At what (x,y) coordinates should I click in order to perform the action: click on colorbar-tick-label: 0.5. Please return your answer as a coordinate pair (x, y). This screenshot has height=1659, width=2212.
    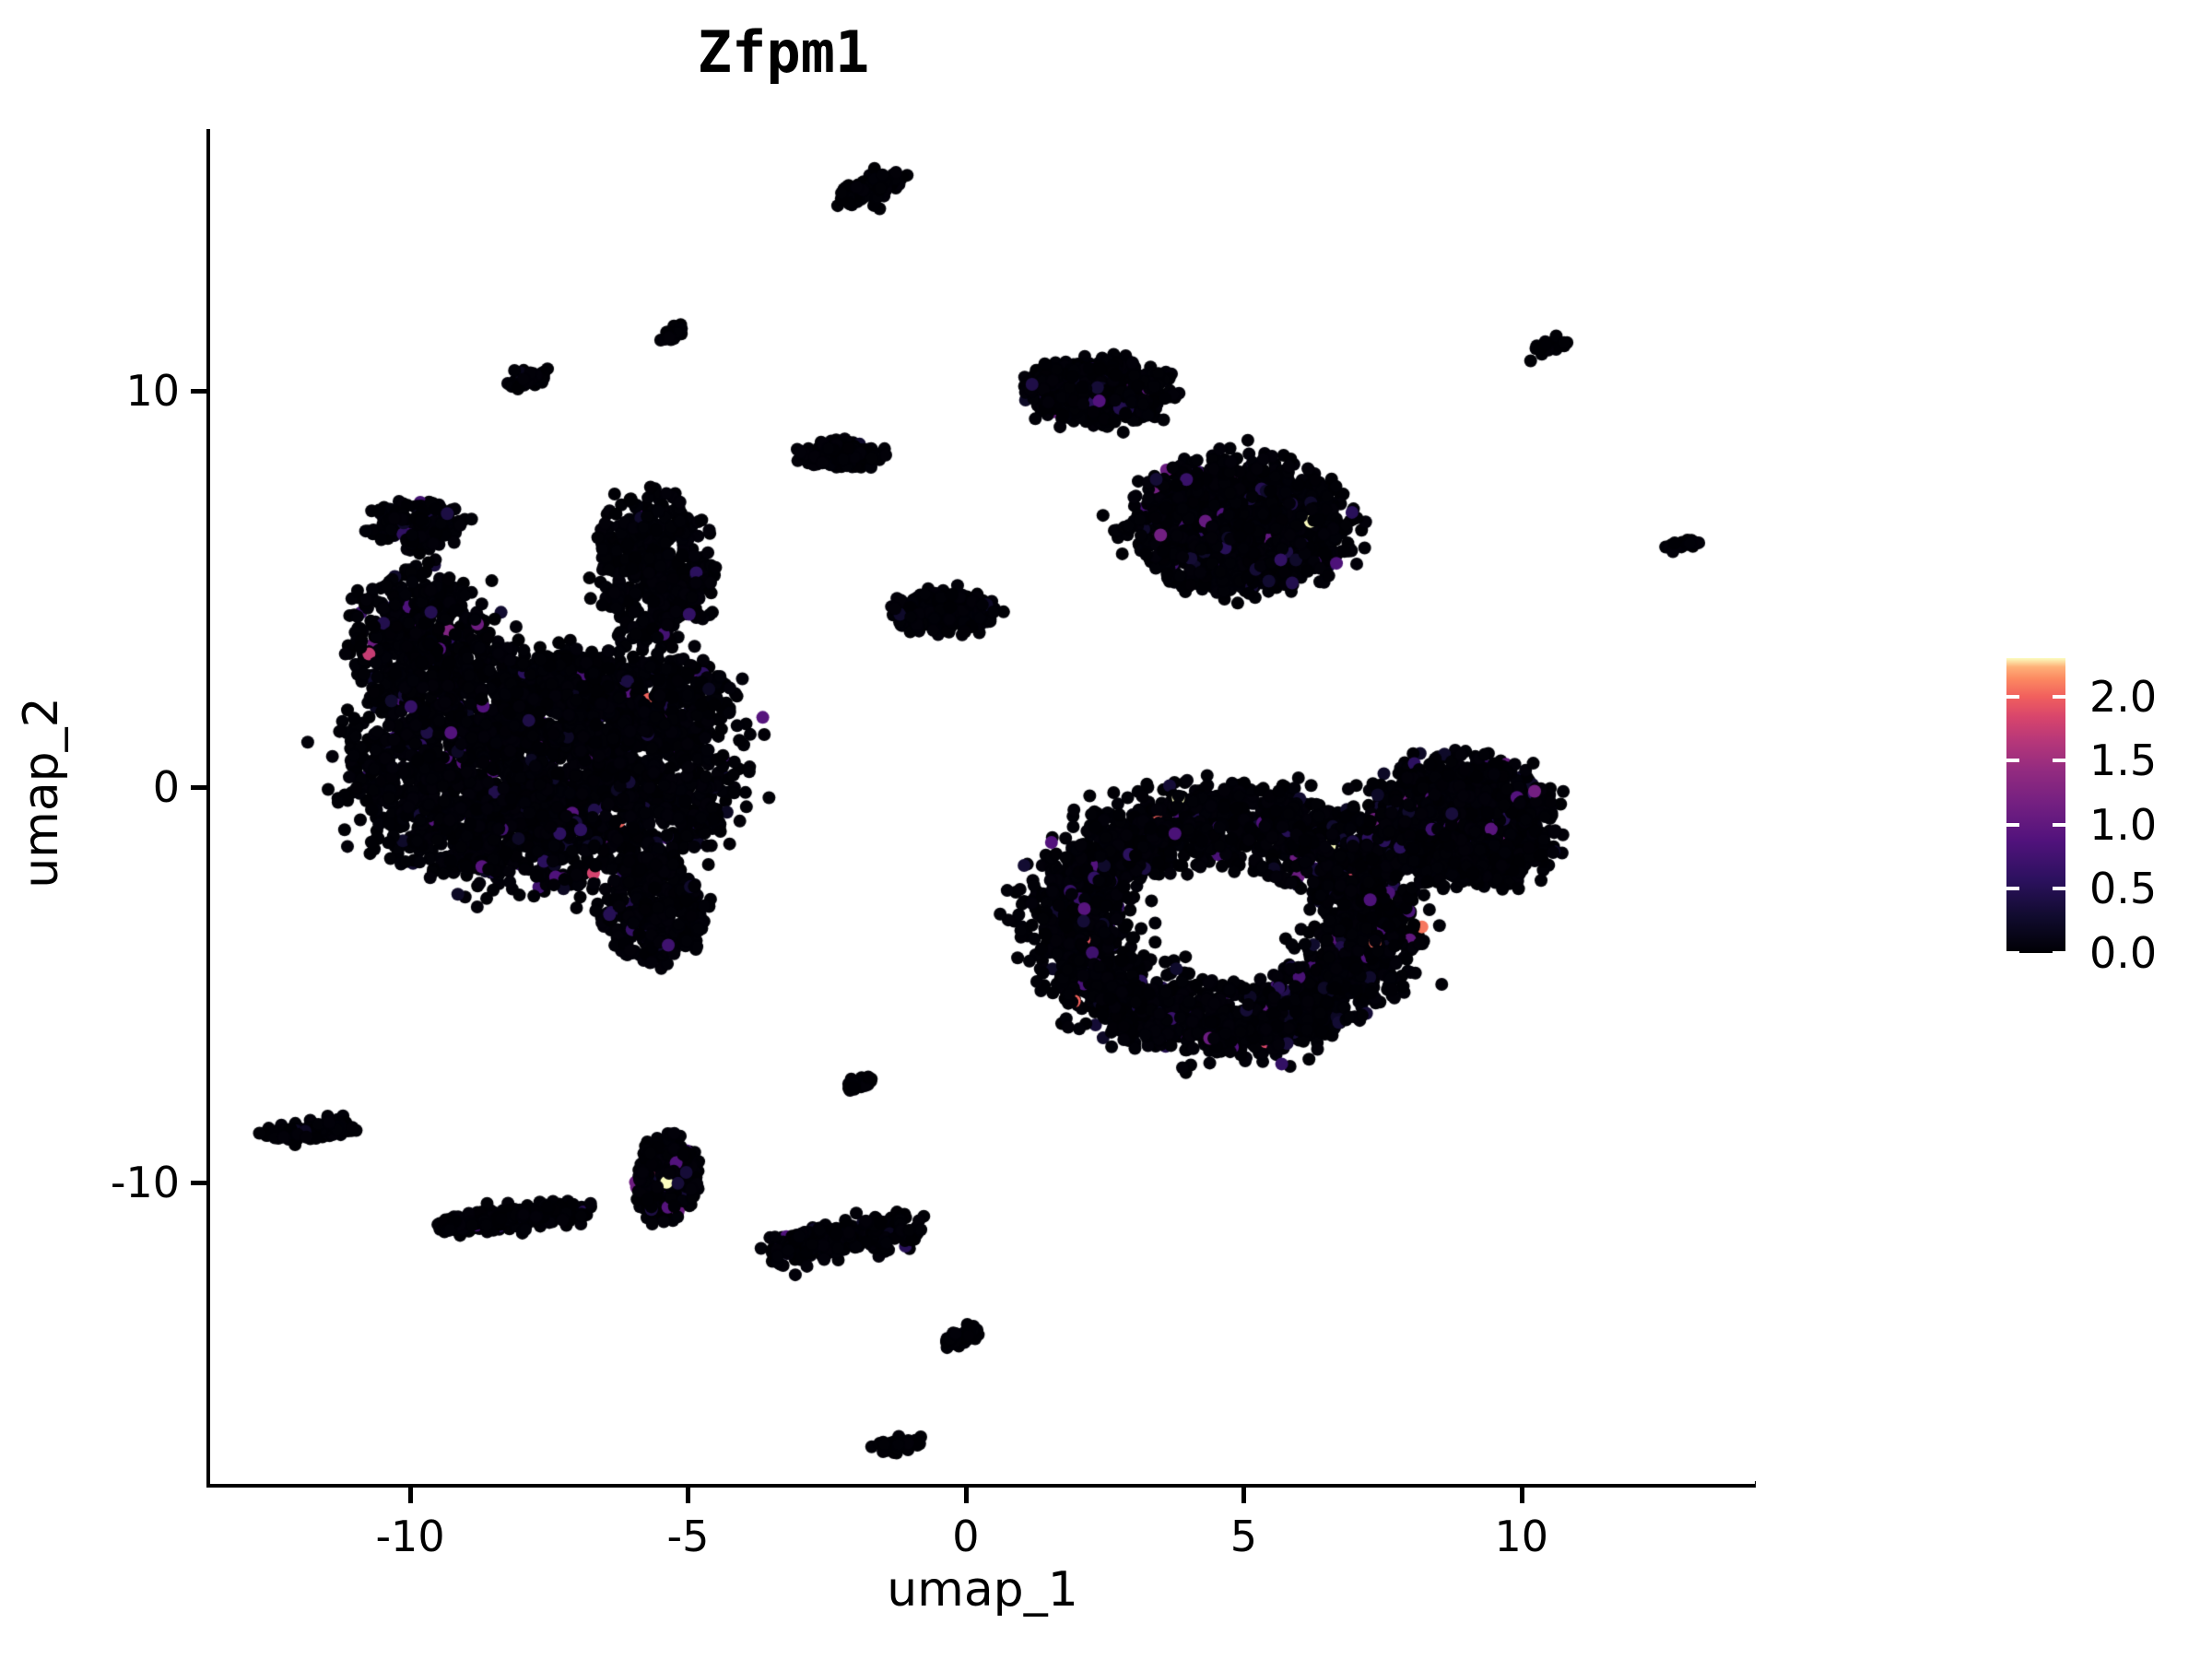
    Looking at the image, I should click on (2123, 889).